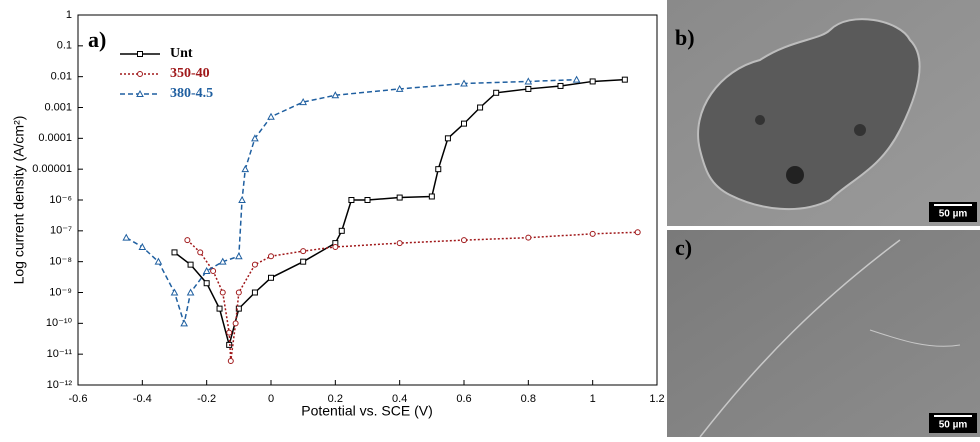 This screenshot has width=980, height=442. I want to click on y-tick-label: 1, so click(69, 15).